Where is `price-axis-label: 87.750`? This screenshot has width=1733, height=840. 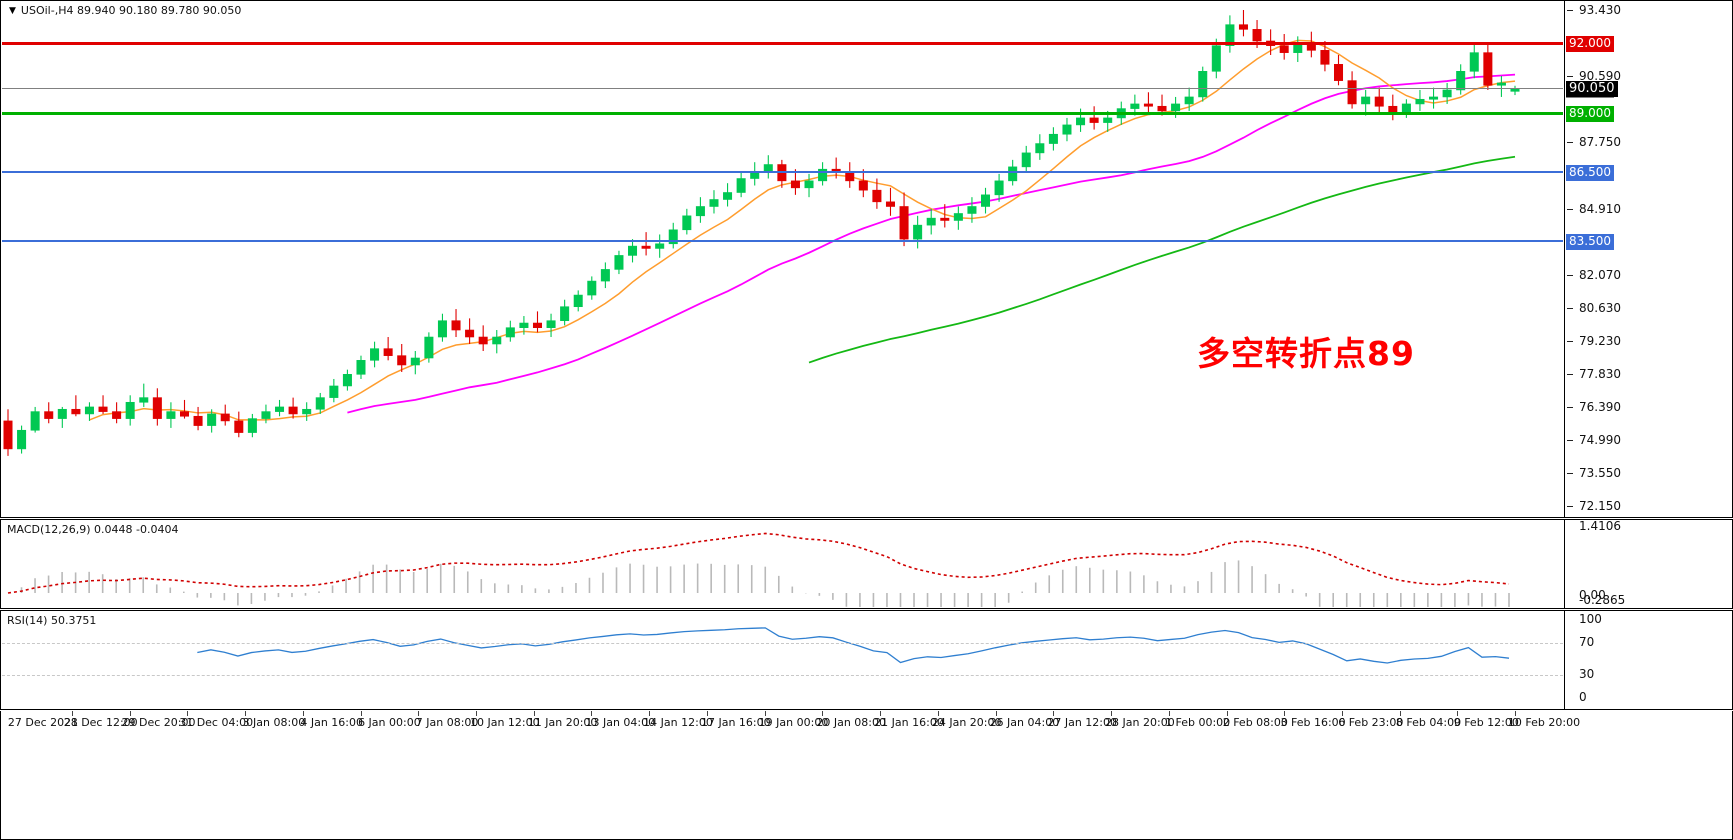
price-axis-label: 87.750 is located at coordinates (1600, 142).